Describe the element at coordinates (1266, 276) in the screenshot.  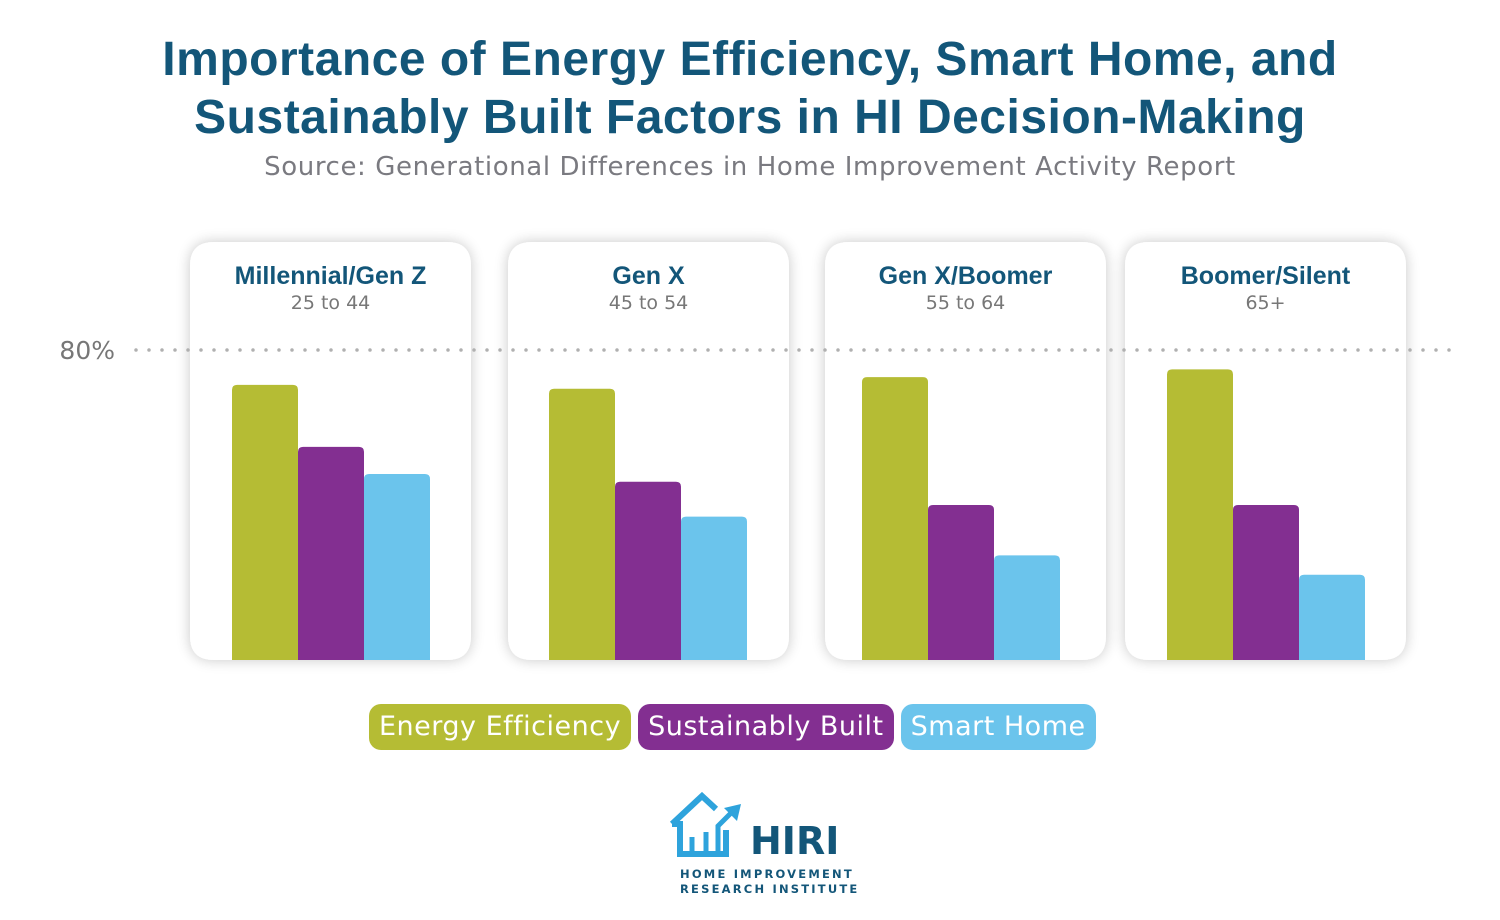
I see `category-label: Boomer/Silent` at that location.